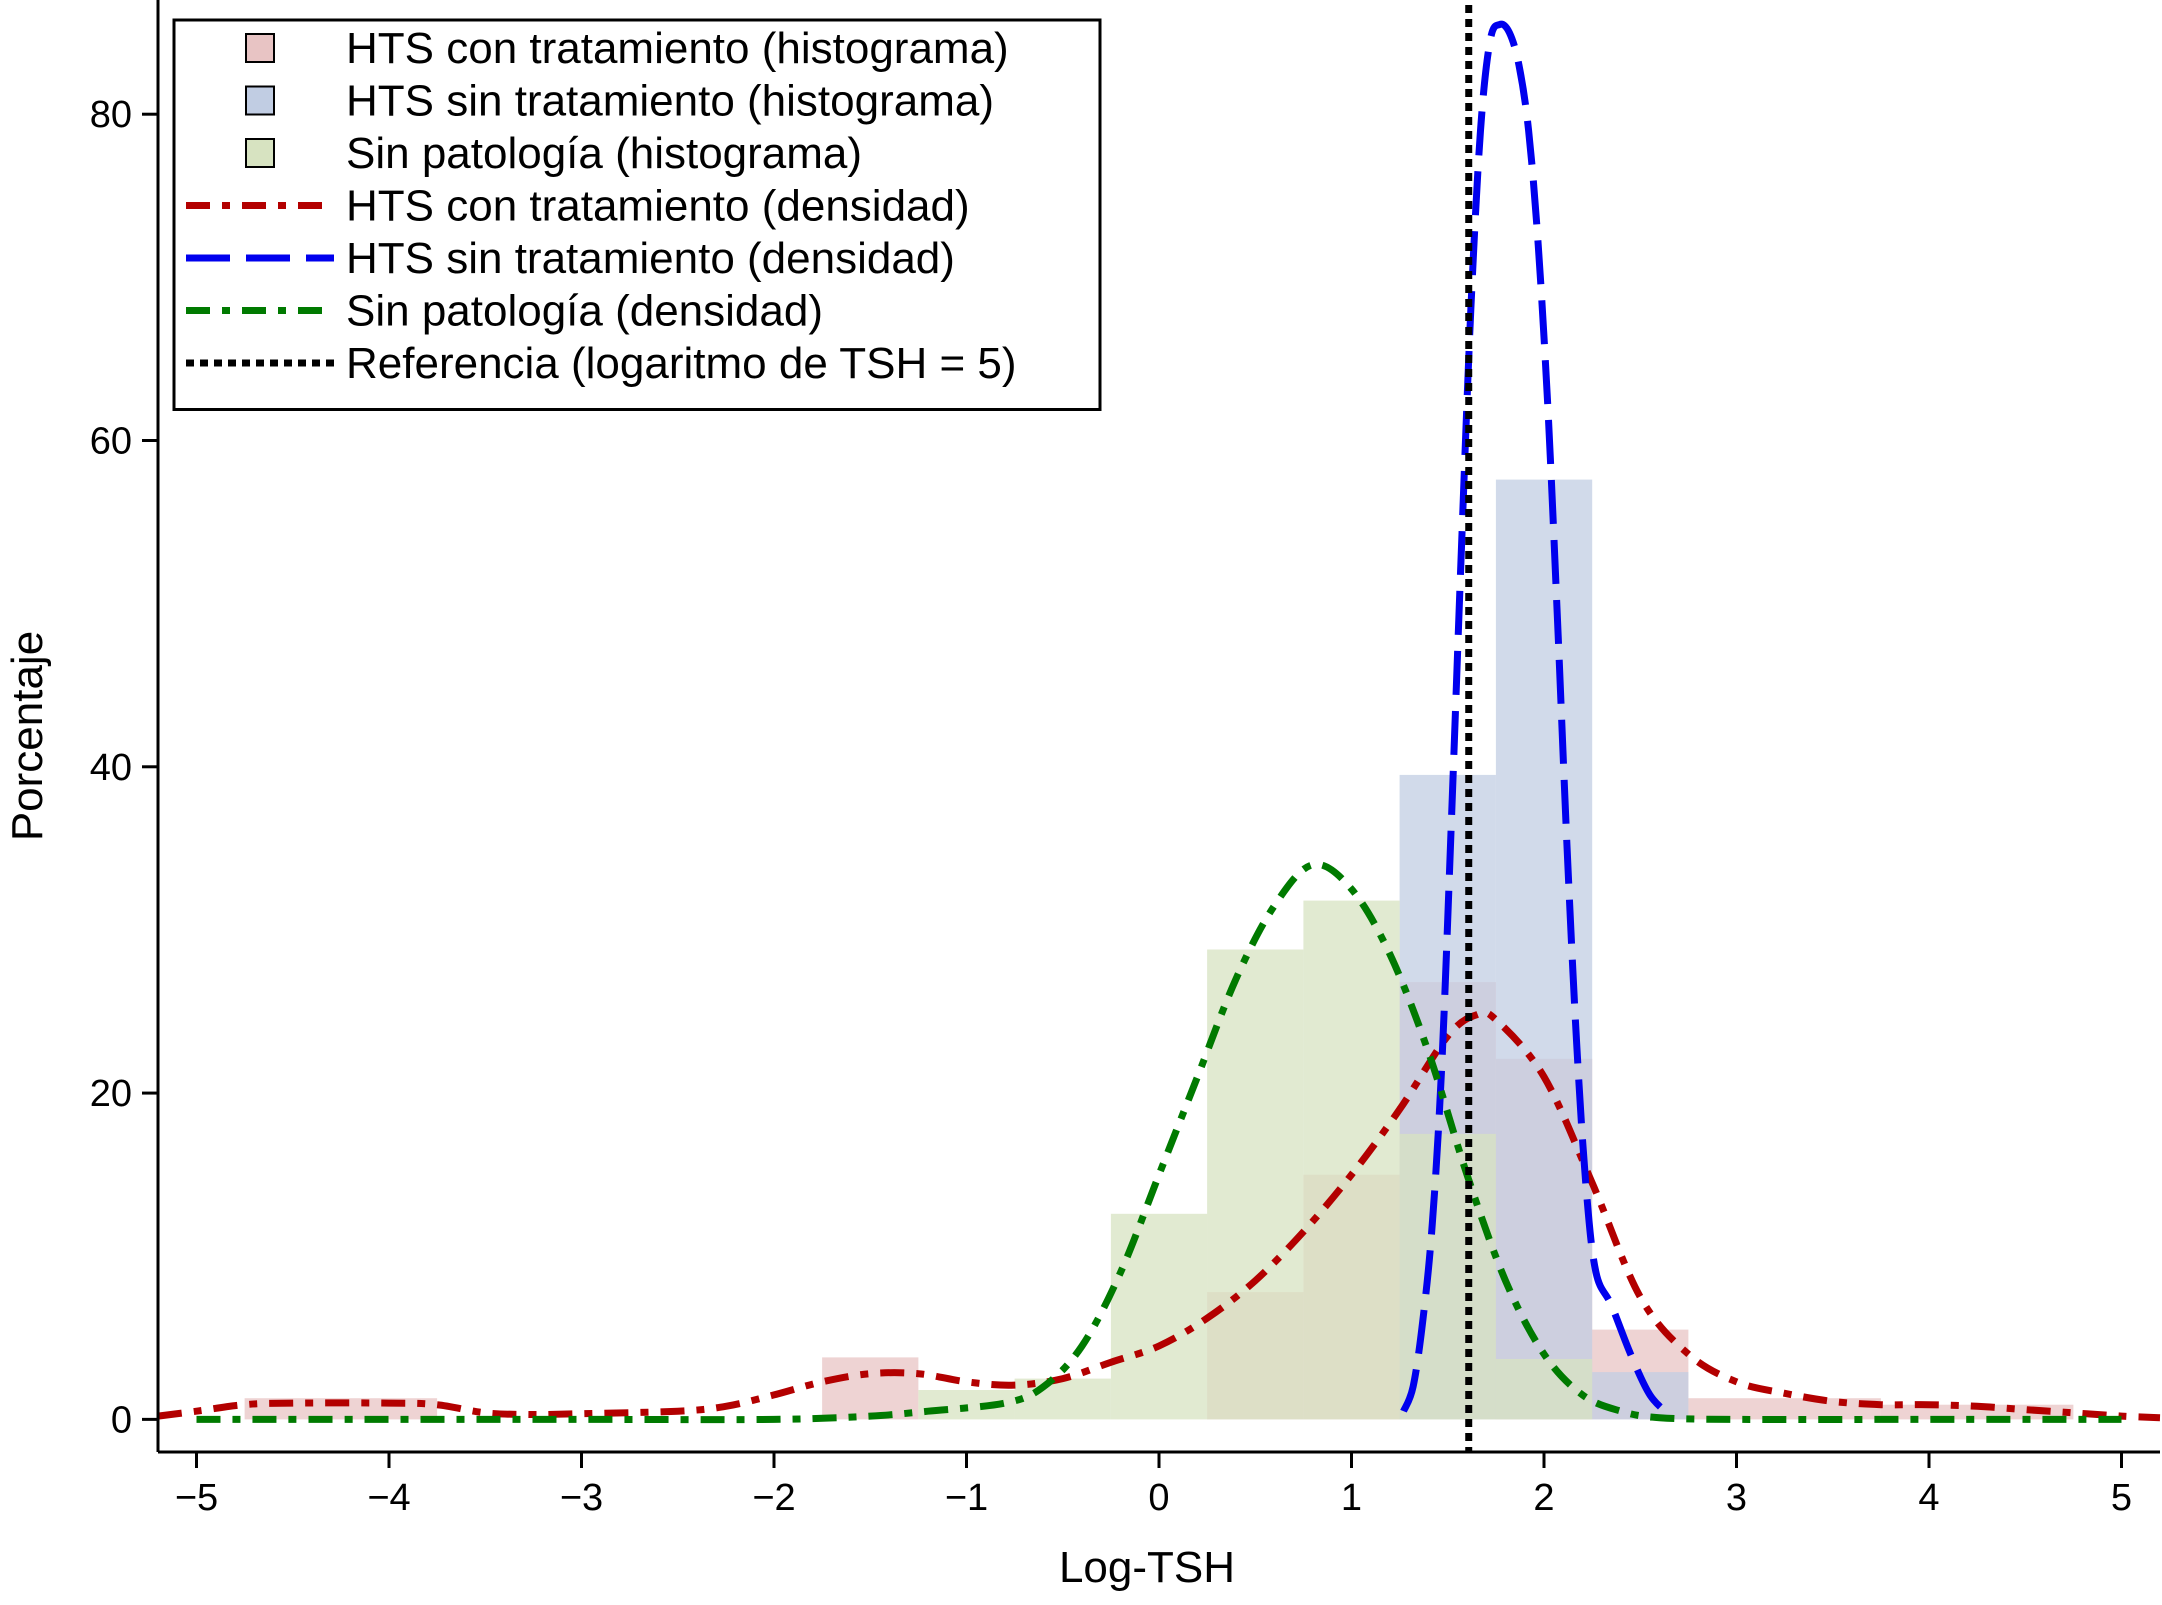  I want to click on legend-item: Sin patología (densidad), so click(504, 311).